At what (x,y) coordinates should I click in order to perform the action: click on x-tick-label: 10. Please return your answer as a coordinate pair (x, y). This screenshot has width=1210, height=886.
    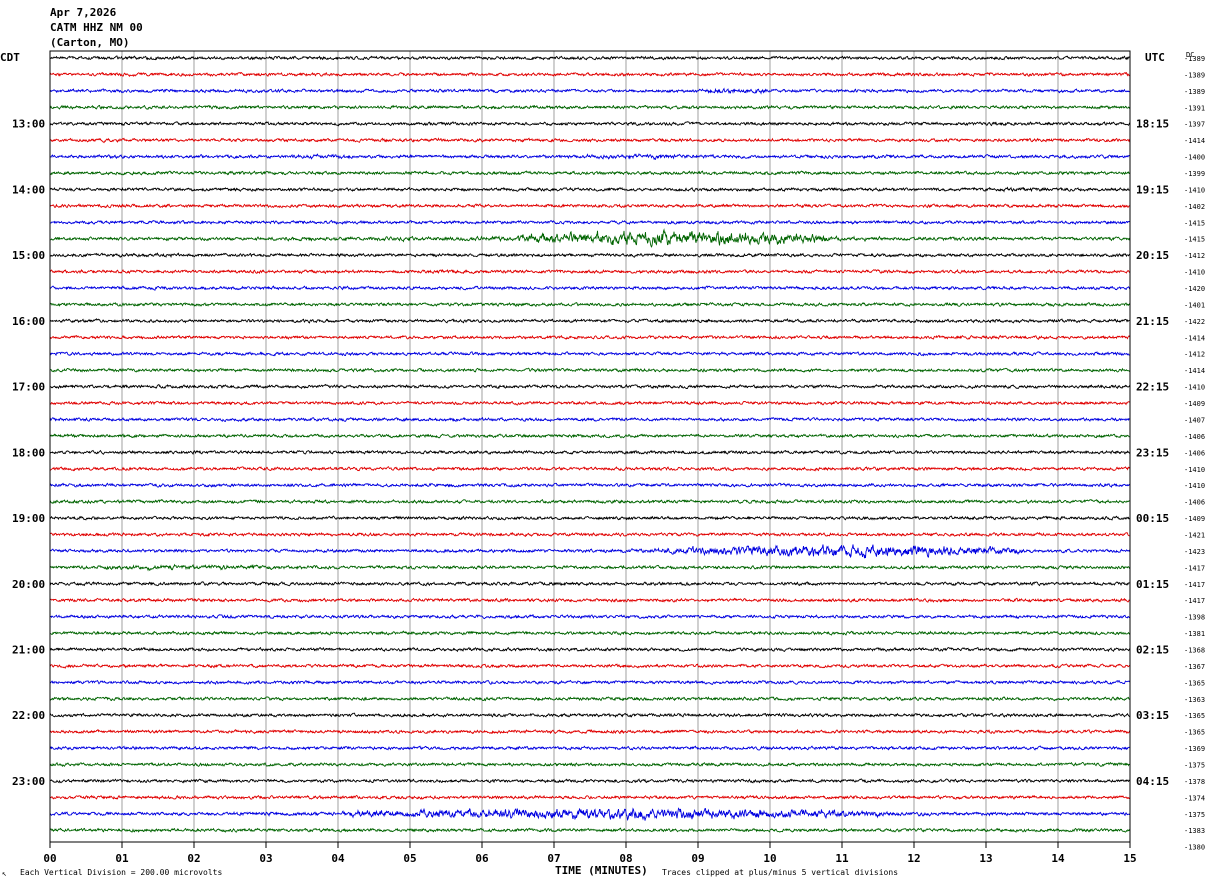
    Looking at the image, I should click on (769, 858).